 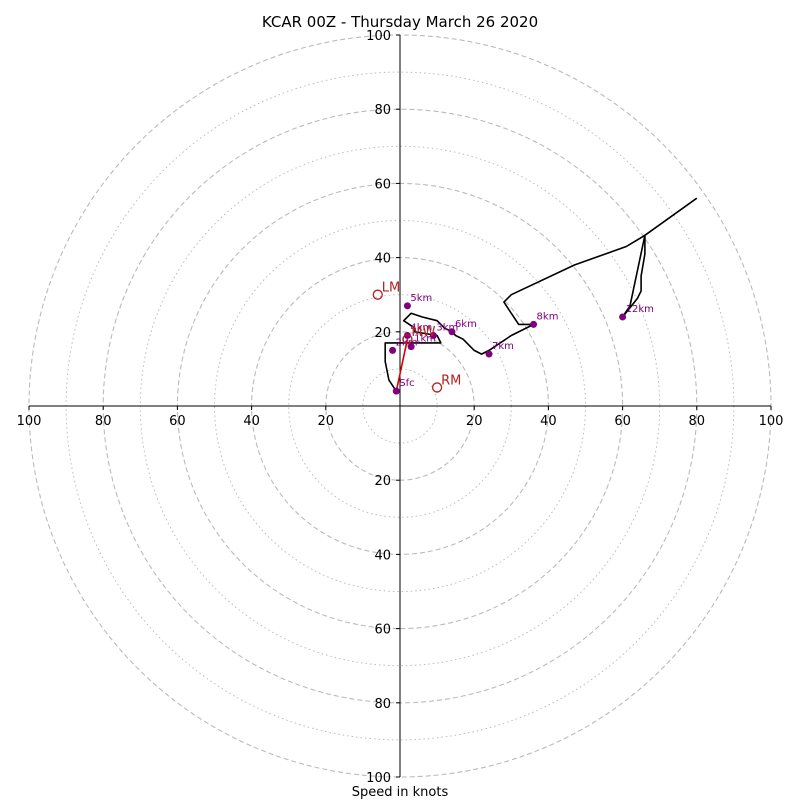 I want to click on height-marker-label: 2km, so click(x=407, y=342).